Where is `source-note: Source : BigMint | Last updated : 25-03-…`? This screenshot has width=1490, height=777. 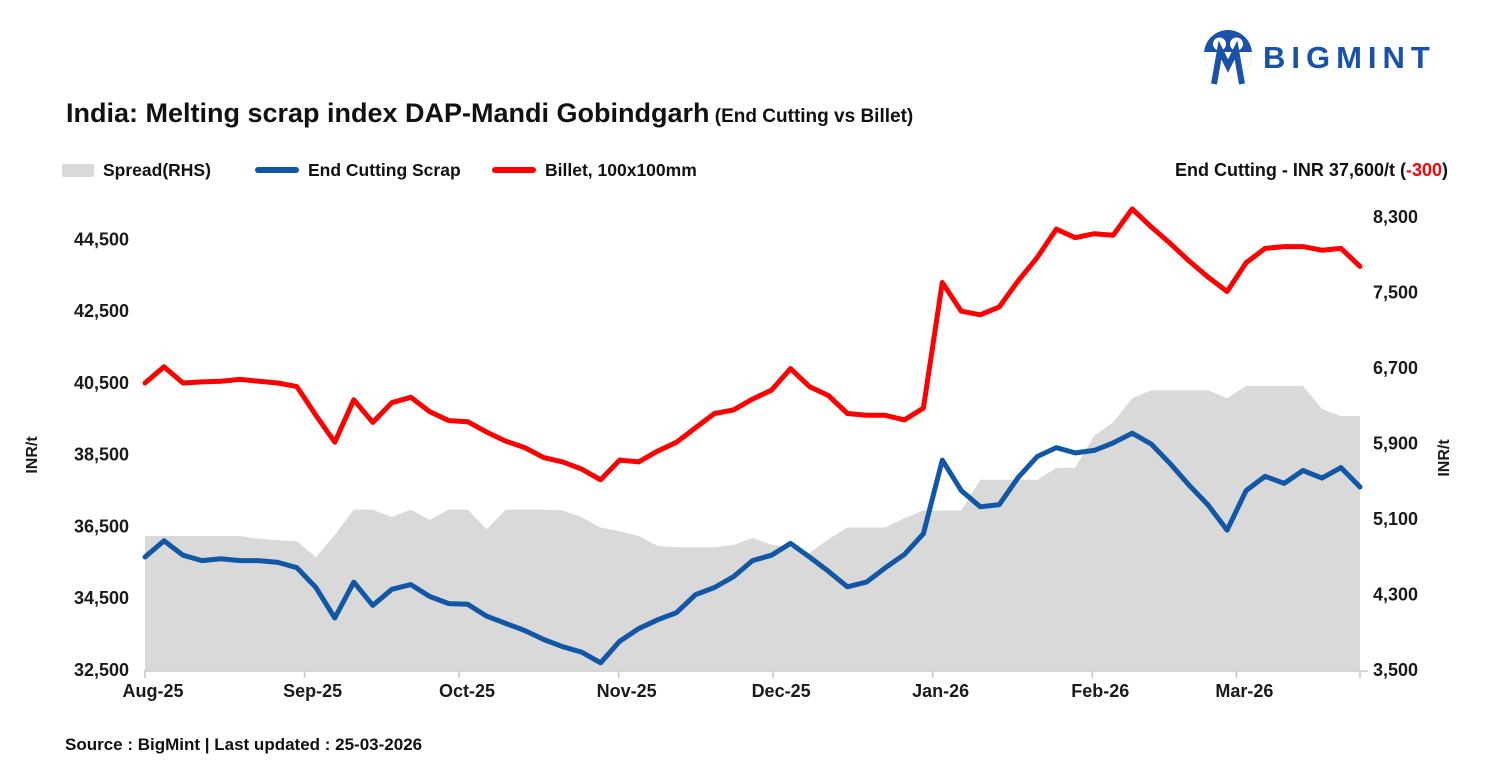
source-note: Source : BigMint | Last updated : 25-03-… is located at coordinates (244, 744).